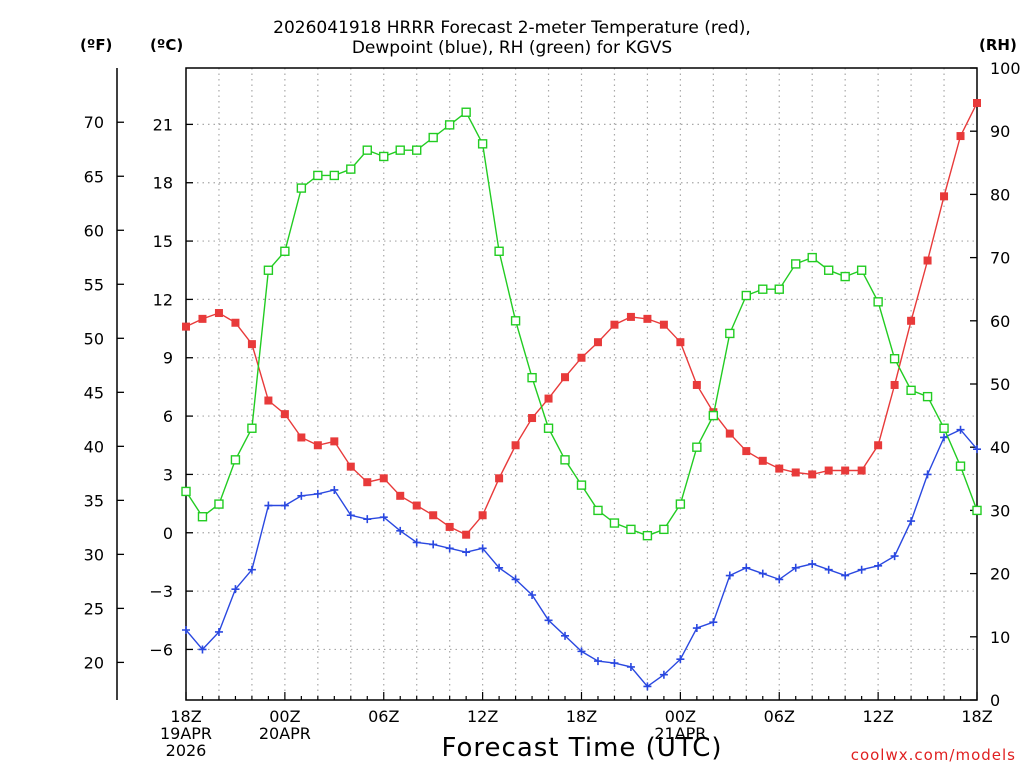 This screenshot has height=768, width=1024. Describe the element at coordinates (933, 755) in the screenshot. I see `source-credit: coolwx.com/models` at that location.